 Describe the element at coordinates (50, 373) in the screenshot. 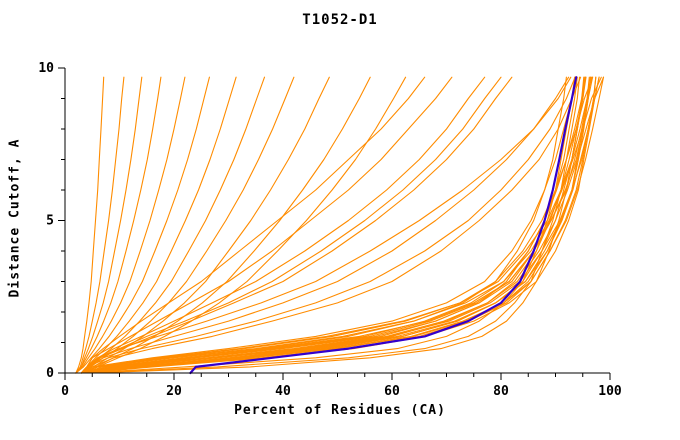

I see `y-tick-label: 0` at that location.